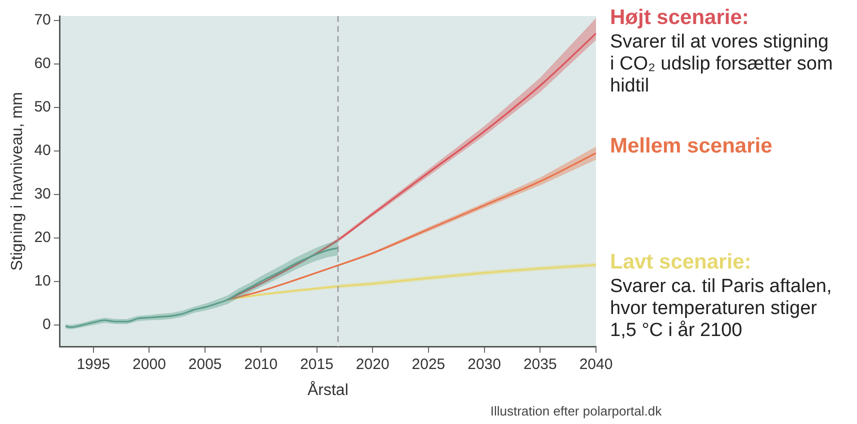 This screenshot has height=424, width=857. What do you see at coordinates (205, 364) in the screenshot?
I see `x-tick-label: 2005` at bounding box center [205, 364].